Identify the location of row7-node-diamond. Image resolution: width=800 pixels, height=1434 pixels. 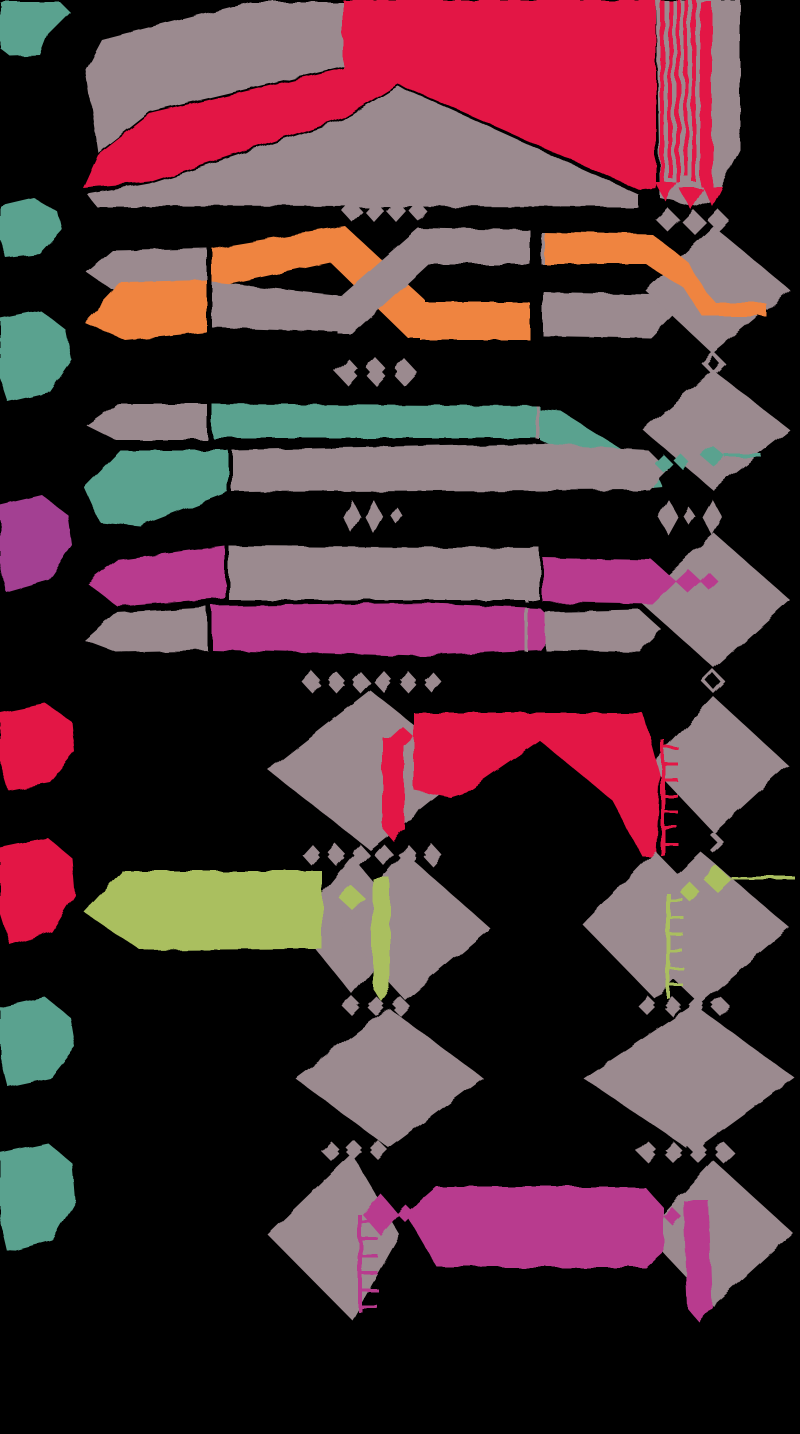
(689, 1078).